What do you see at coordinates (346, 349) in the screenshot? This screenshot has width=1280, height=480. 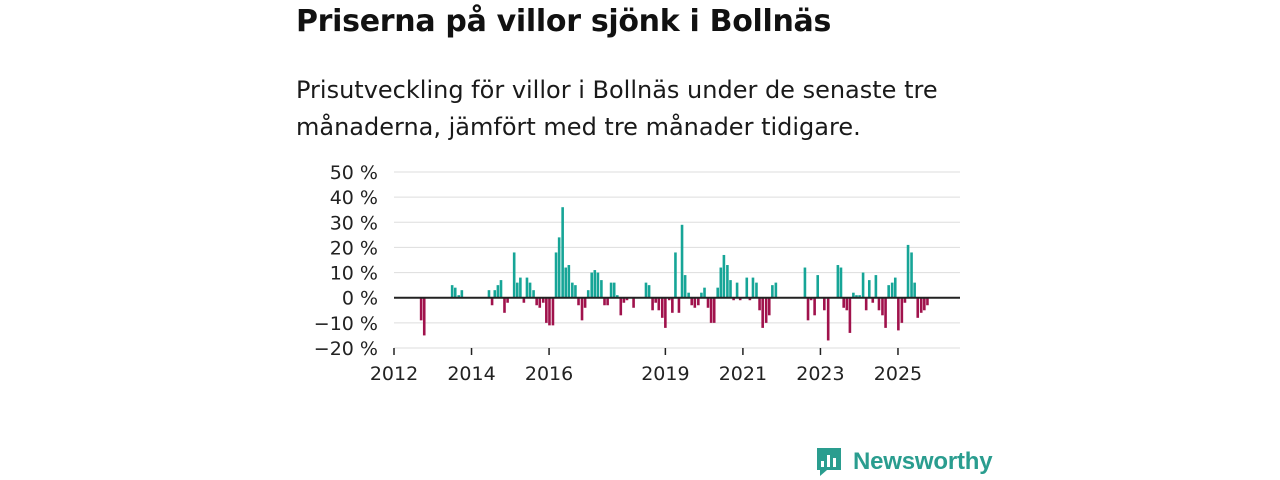 I see `y-tick-label: −20 %` at bounding box center [346, 349].